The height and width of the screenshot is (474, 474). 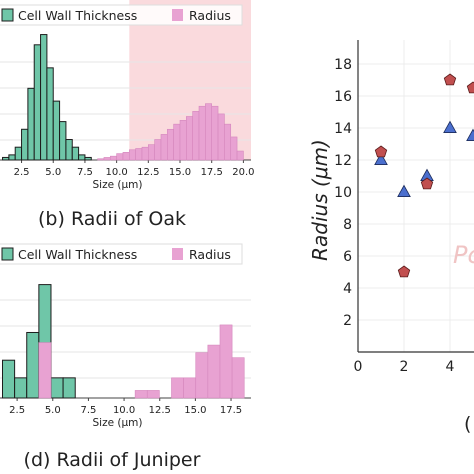 I want to click on y-tick-label: 18, so click(x=343, y=65).